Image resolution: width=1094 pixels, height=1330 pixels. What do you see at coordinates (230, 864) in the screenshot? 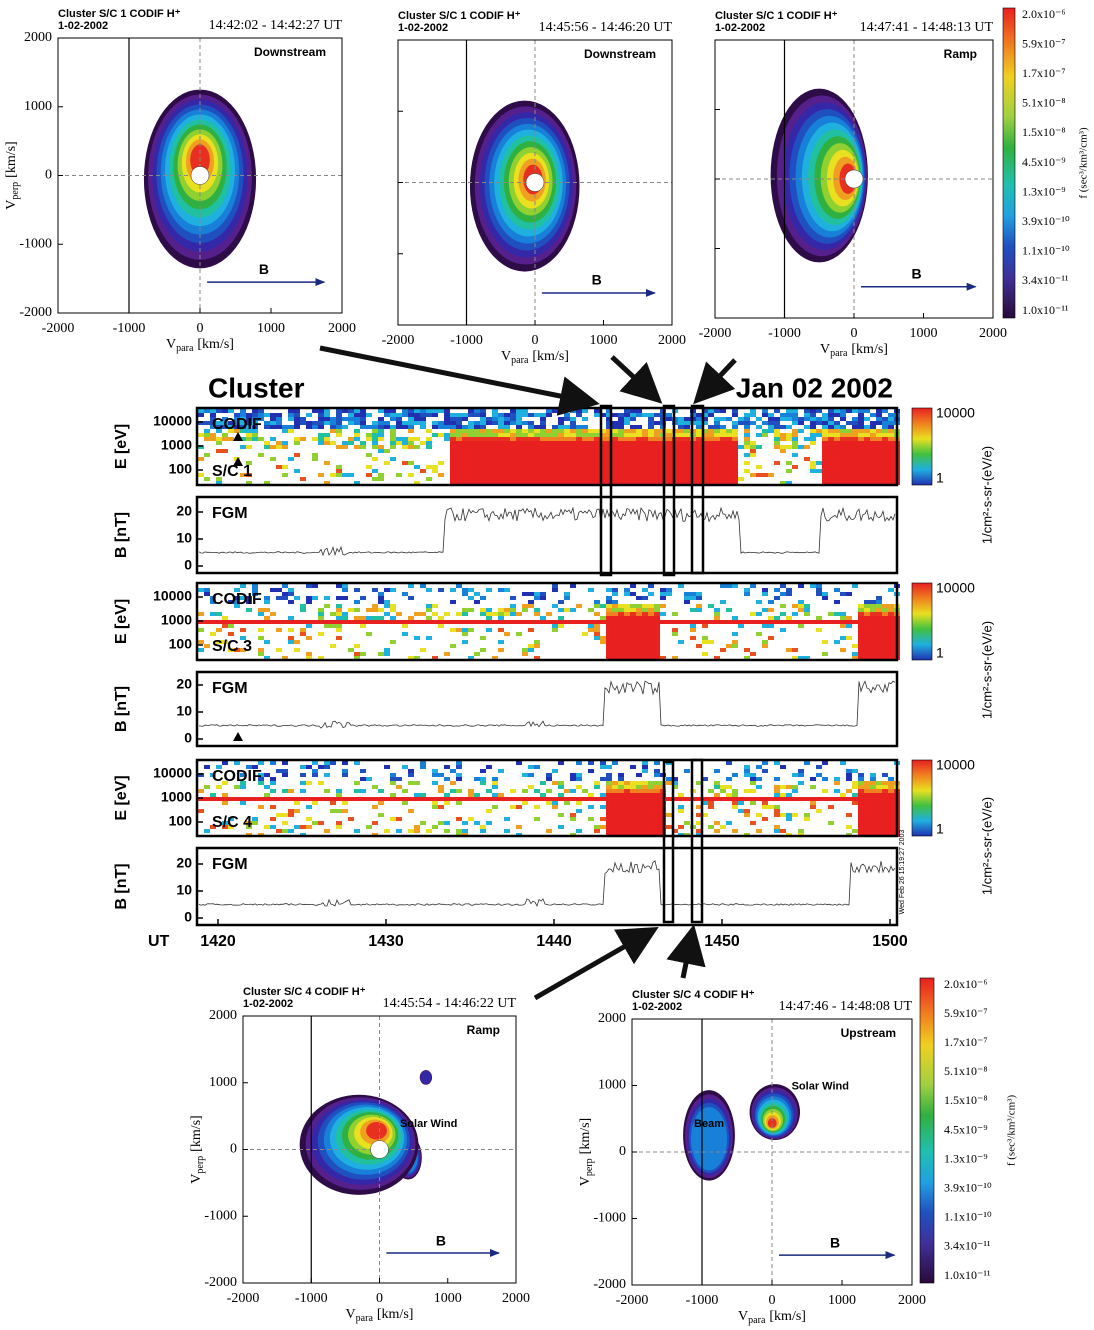
I see `strip-label: FGM` at bounding box center [230, 864].